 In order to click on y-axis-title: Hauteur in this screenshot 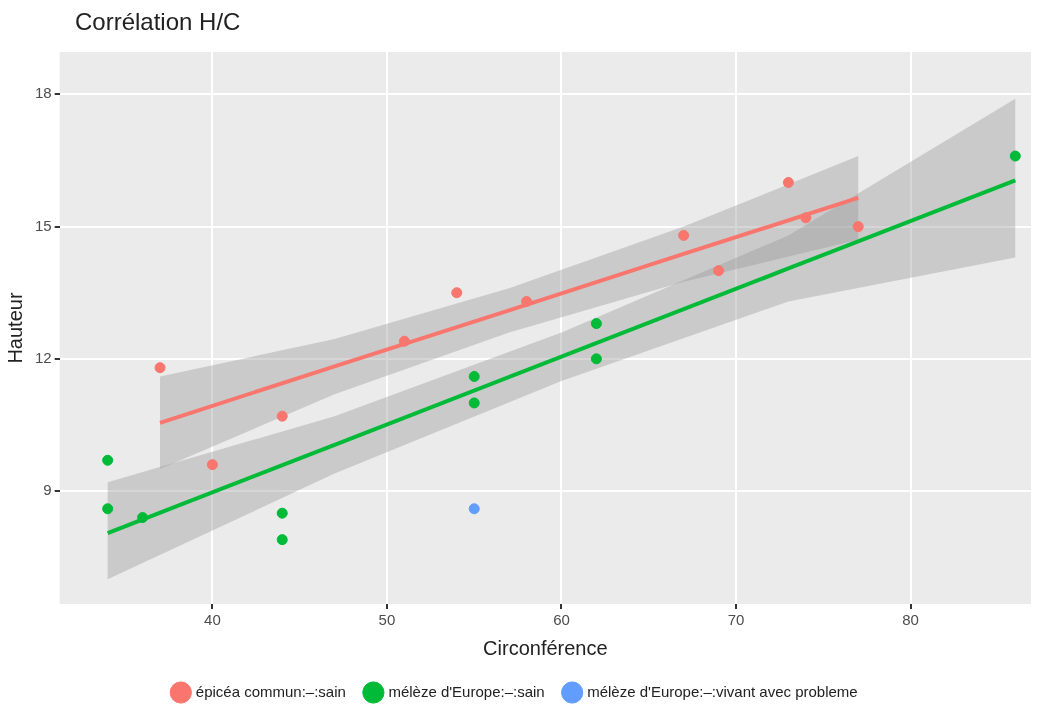, I will do `click(14, 328)`.